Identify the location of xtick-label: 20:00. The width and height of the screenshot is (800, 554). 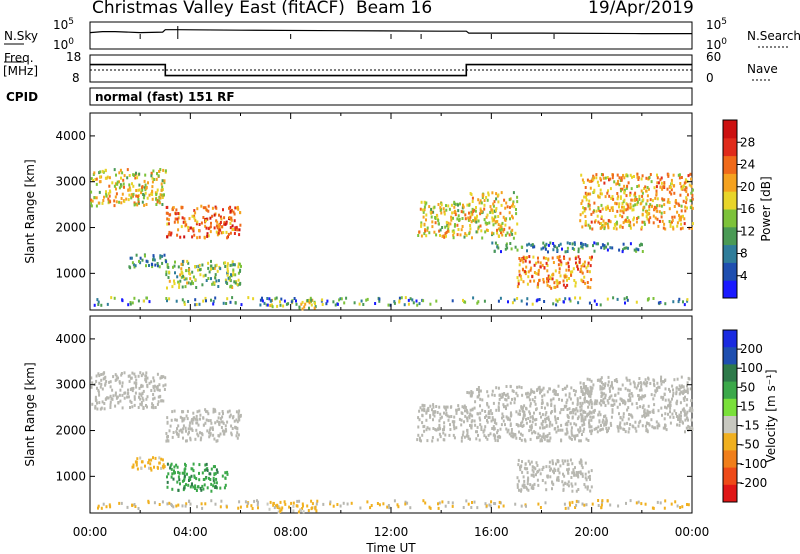
(591, 532).